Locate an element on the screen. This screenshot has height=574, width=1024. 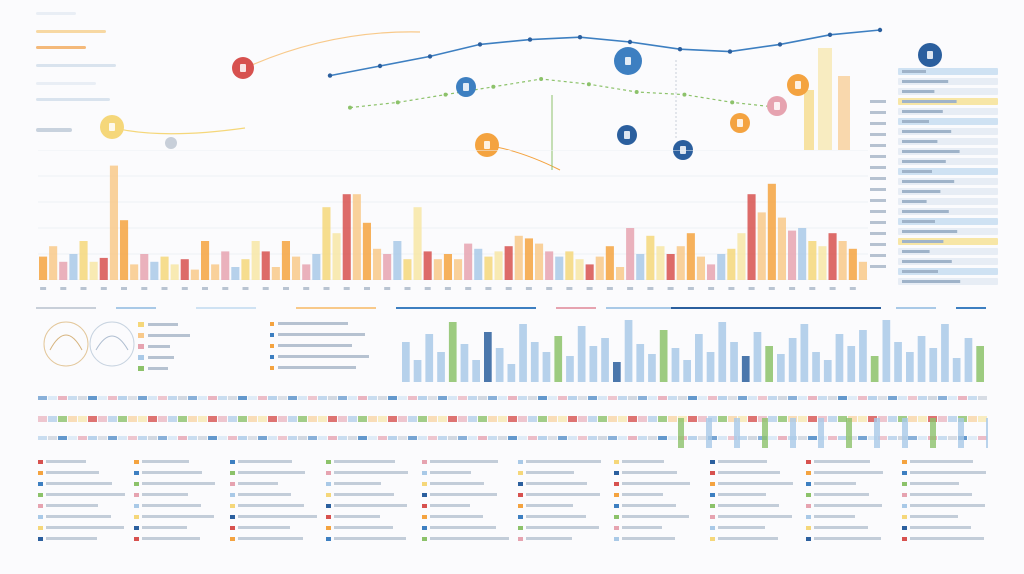
node-orange-3-circle is located at coordinates (740, 123).